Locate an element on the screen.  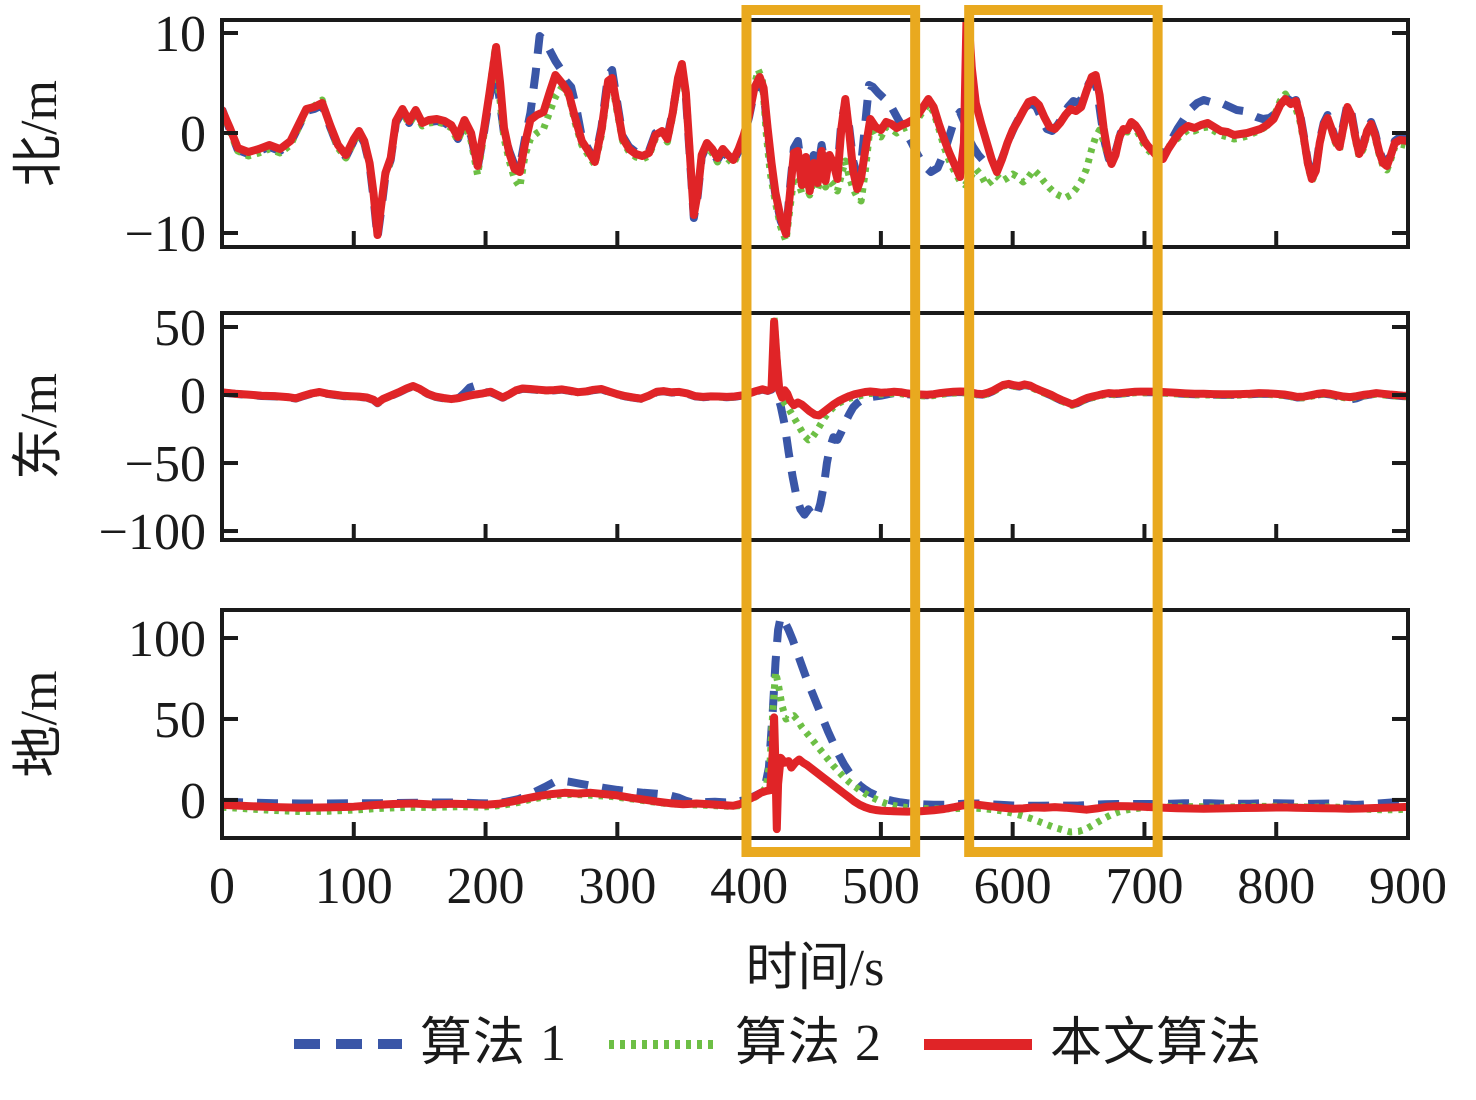
ytick-label-north-10: 10 is located at coordinates (180, 34).